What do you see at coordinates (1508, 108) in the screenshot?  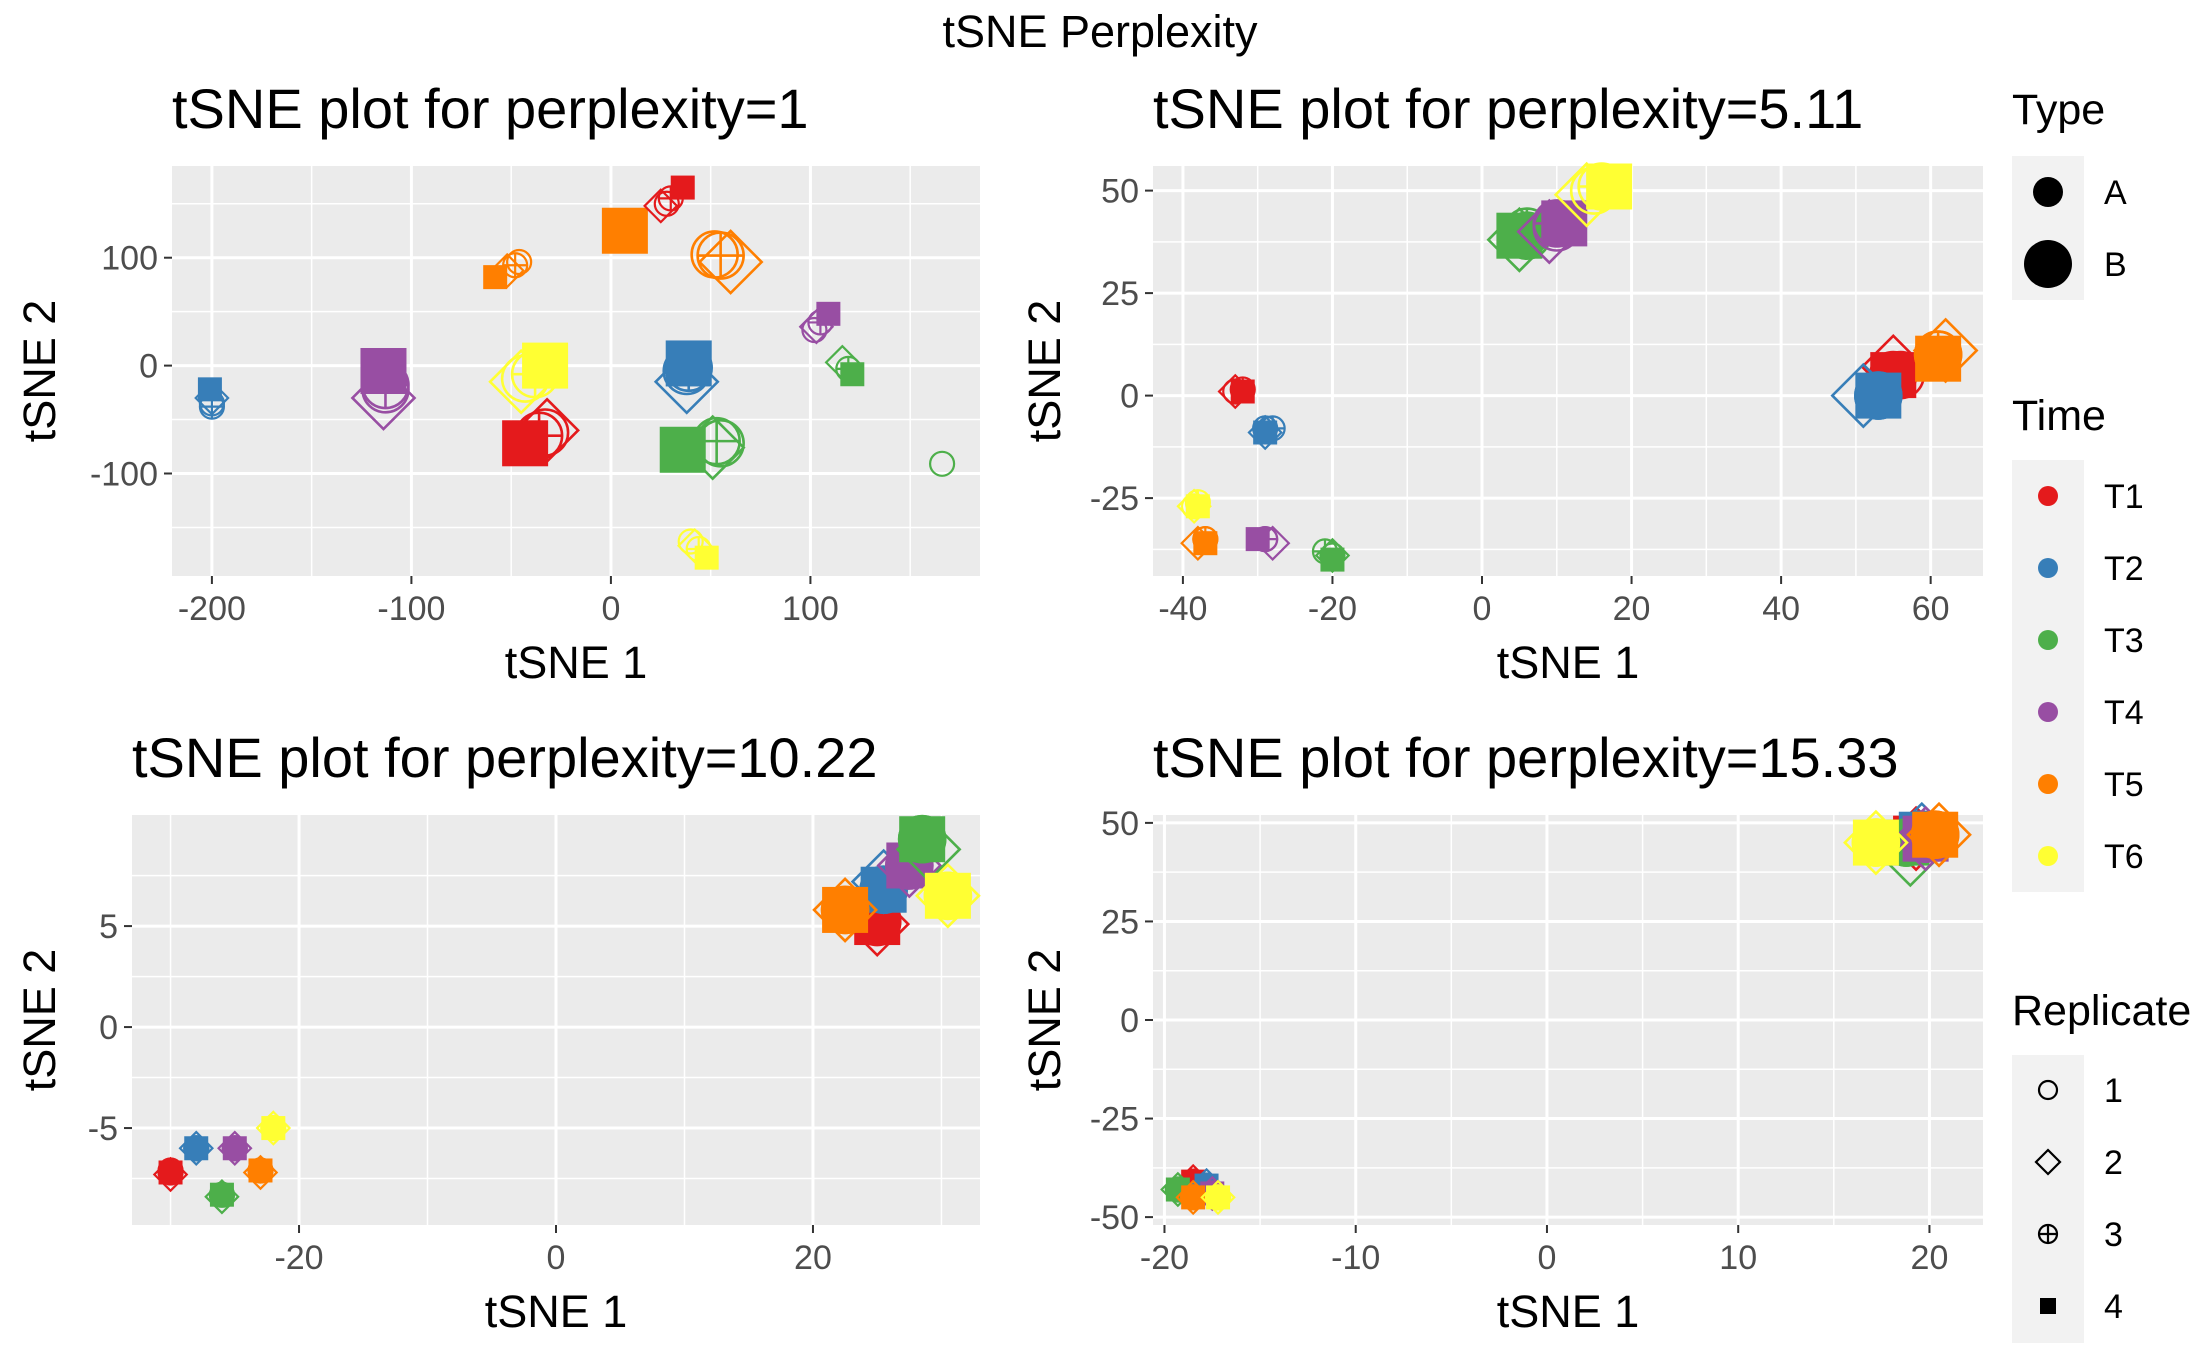 I see `panel-2-title: tSNE plot for perplexity=5.11` at bounding box center [1508, 108].